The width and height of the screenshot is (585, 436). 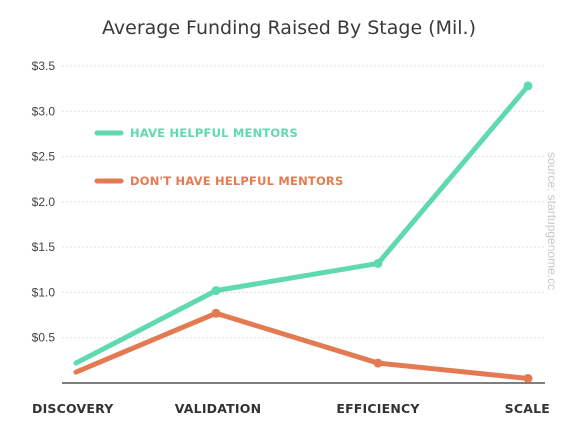 What do you see at coordinates (552, 221) in the screenshot?
I see `source-note: source: startupgenome.cc` at bounding box center [552, 221].